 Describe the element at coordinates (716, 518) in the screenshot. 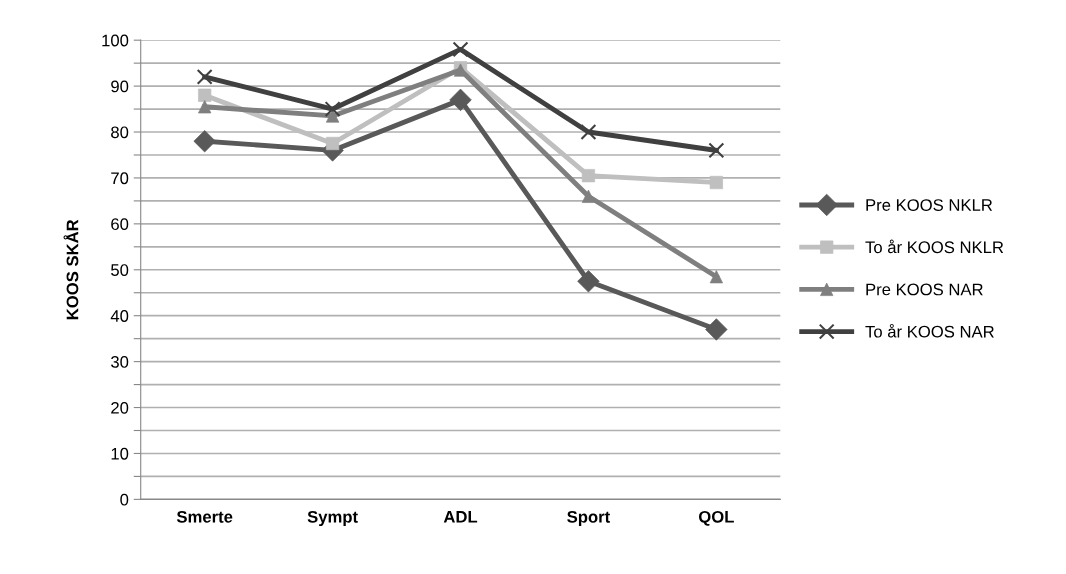

I see `x-tick-label: QOL` at that location.